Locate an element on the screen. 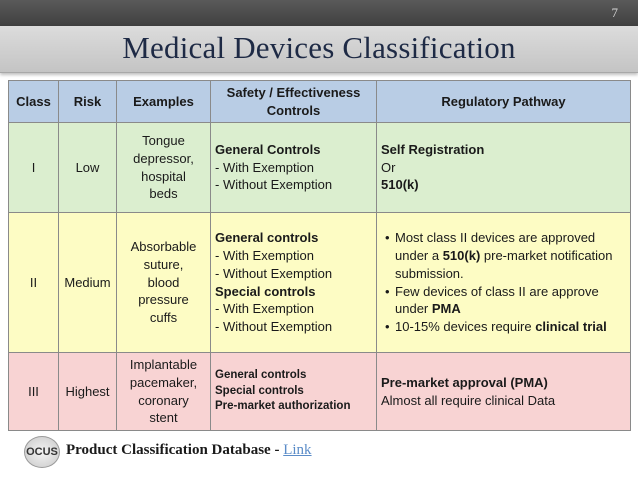 Image resolution: width=638 pixels, height=478 pixels. risk-cell: Low is located at coordinates (87, 167).